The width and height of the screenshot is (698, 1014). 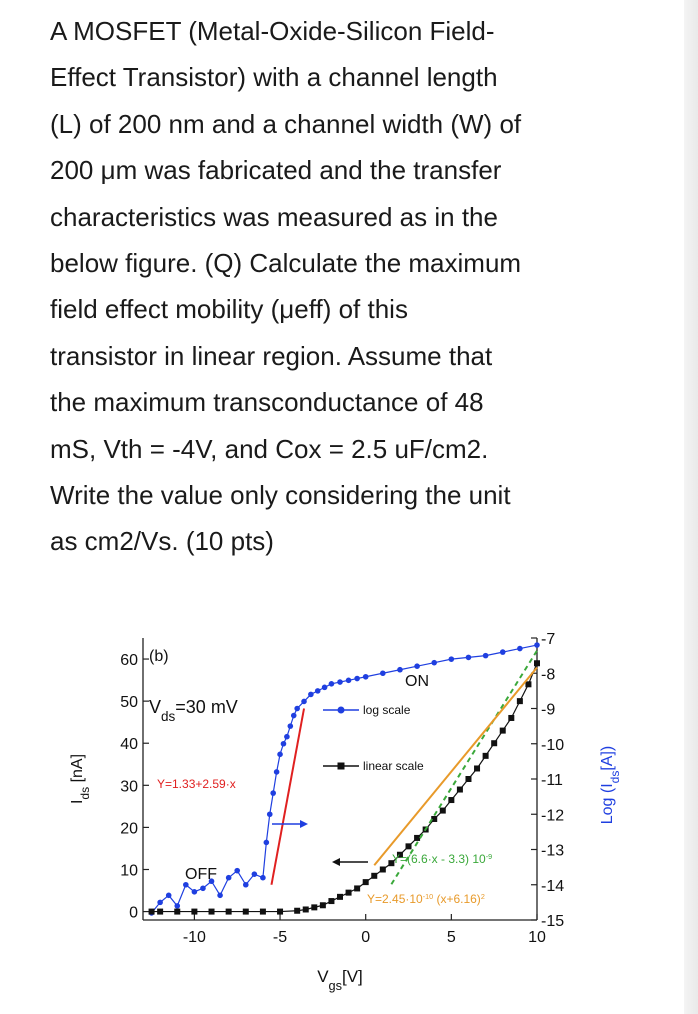 What do you see at coordinates (267, 402) in the screenshot?
I see `question-line: the maximum transconductance of 48` at bounding box center [267, 402].